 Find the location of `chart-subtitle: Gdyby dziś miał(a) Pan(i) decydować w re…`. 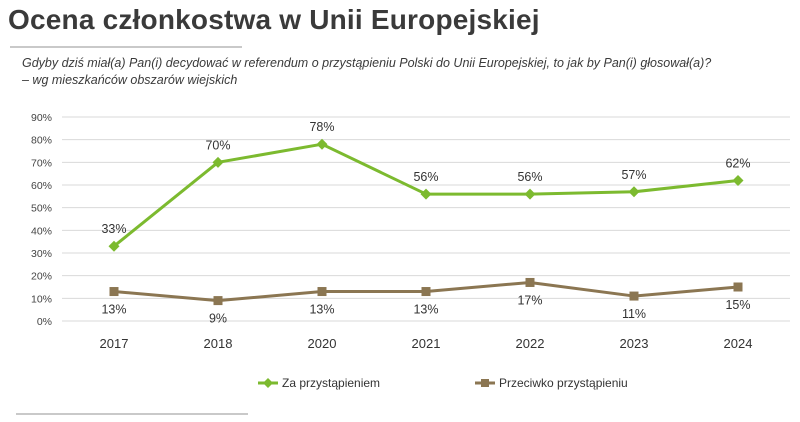

chart-subtitle: Gdyby dziś miał(a) Pan(i) decydować w re… is located at coordinates (407, 72).